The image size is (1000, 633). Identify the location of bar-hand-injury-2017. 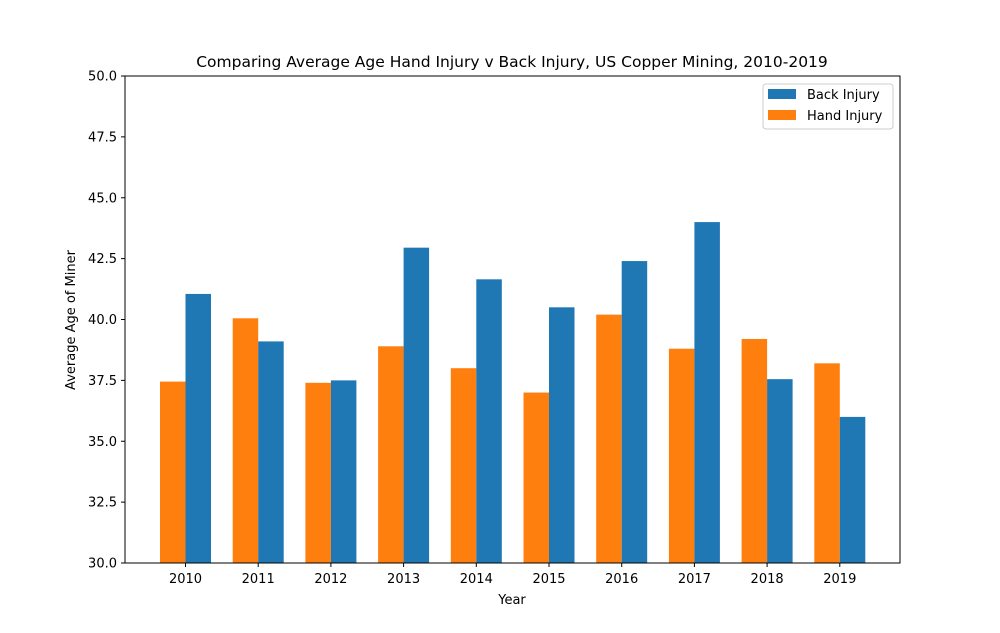
(681, 455).